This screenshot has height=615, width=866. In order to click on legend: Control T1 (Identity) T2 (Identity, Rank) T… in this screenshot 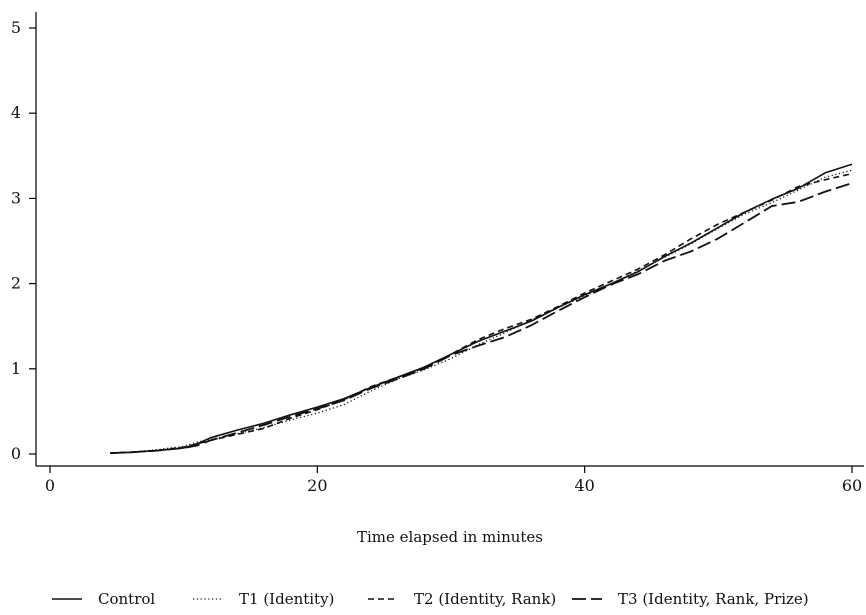, I will do `click(430, 599)`.